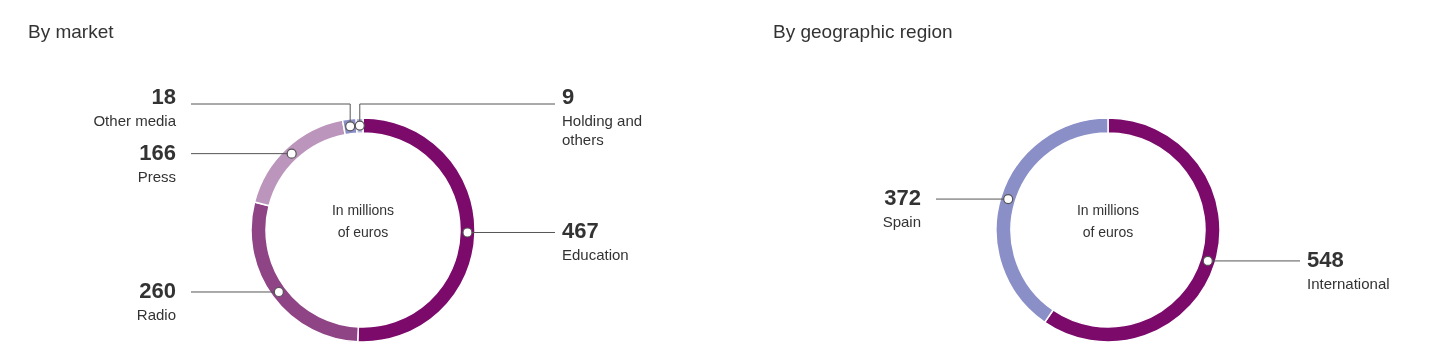 This screenshot has height=354, width=1431. I want to click on data-label: 18, so click(163, 96).